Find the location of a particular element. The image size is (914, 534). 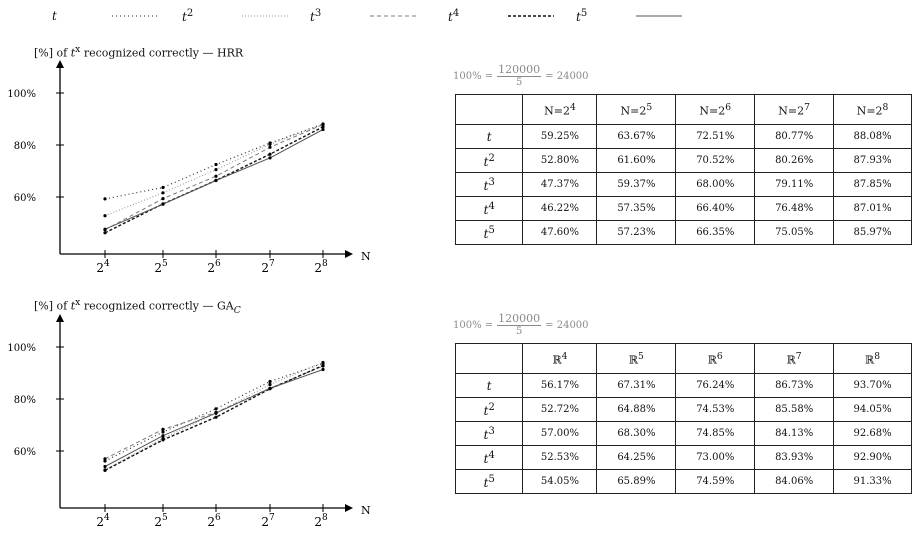

bottom-chart-title: [%] of tx recognized correctly — GAC is located at coordinates (137, 306).